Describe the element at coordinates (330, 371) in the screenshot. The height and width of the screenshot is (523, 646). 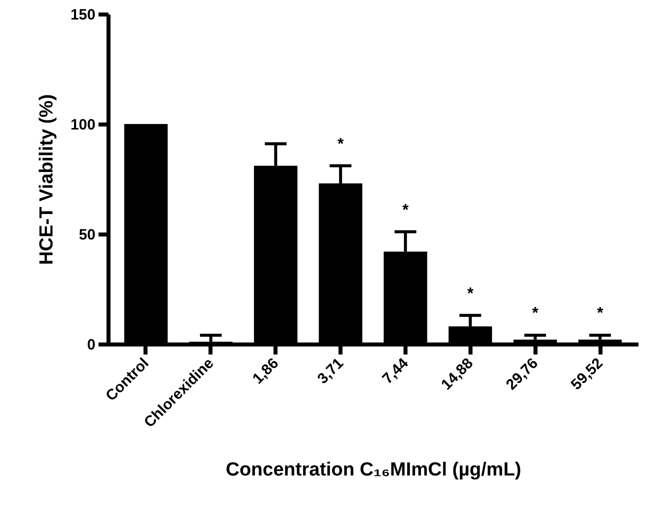
I see `x-tick-label: 3,71` at that location.